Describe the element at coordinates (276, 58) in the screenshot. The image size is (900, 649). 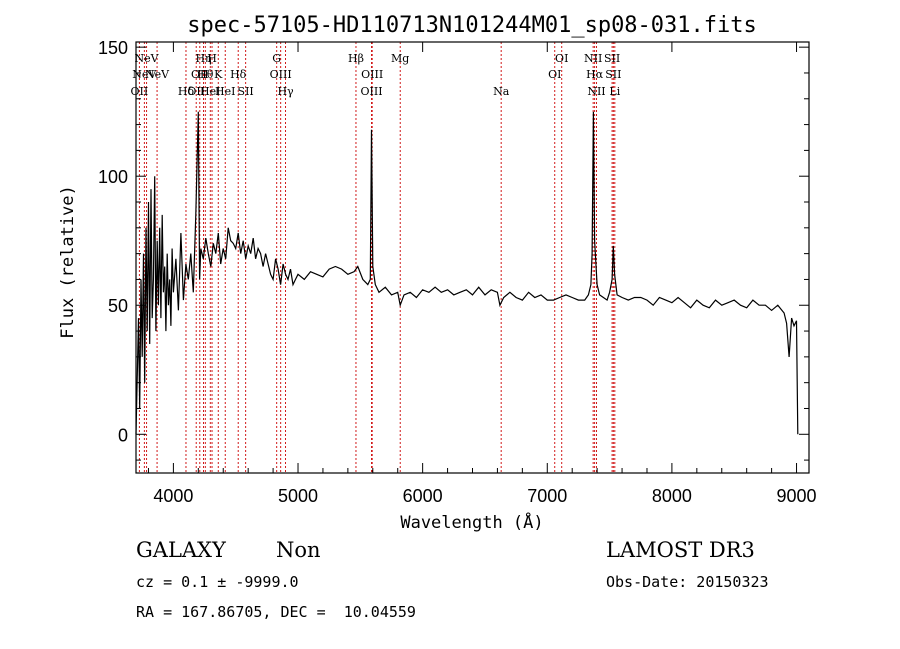
I see `emission-line-label: G` at that location.